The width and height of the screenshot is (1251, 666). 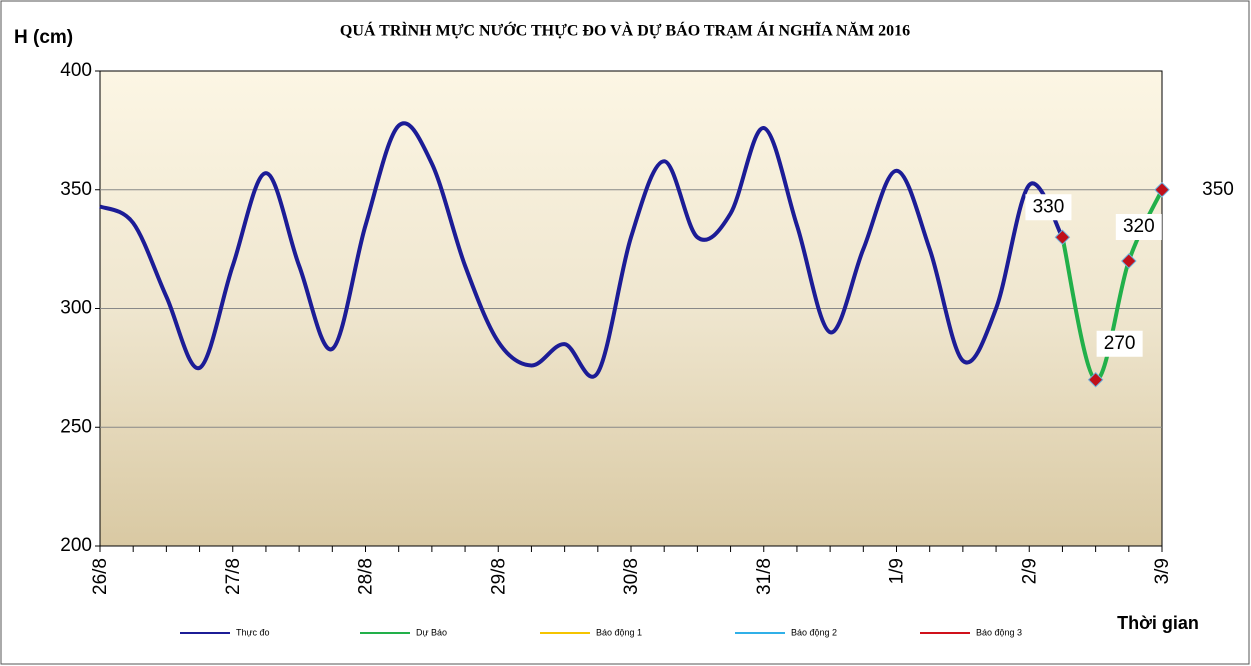 I want to click on x-axis-label: Thời gian, so click(x=1158, y=623).